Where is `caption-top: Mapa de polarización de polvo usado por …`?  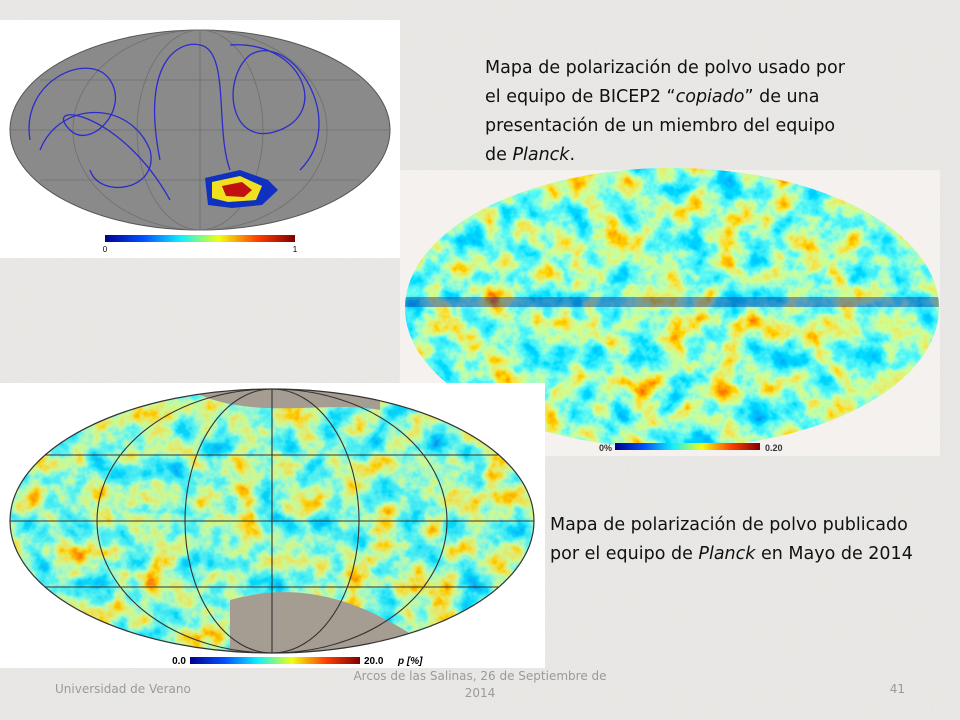 caption-top: Mapa de polarización de polvo usado por … is located at coordinates (670, 112).